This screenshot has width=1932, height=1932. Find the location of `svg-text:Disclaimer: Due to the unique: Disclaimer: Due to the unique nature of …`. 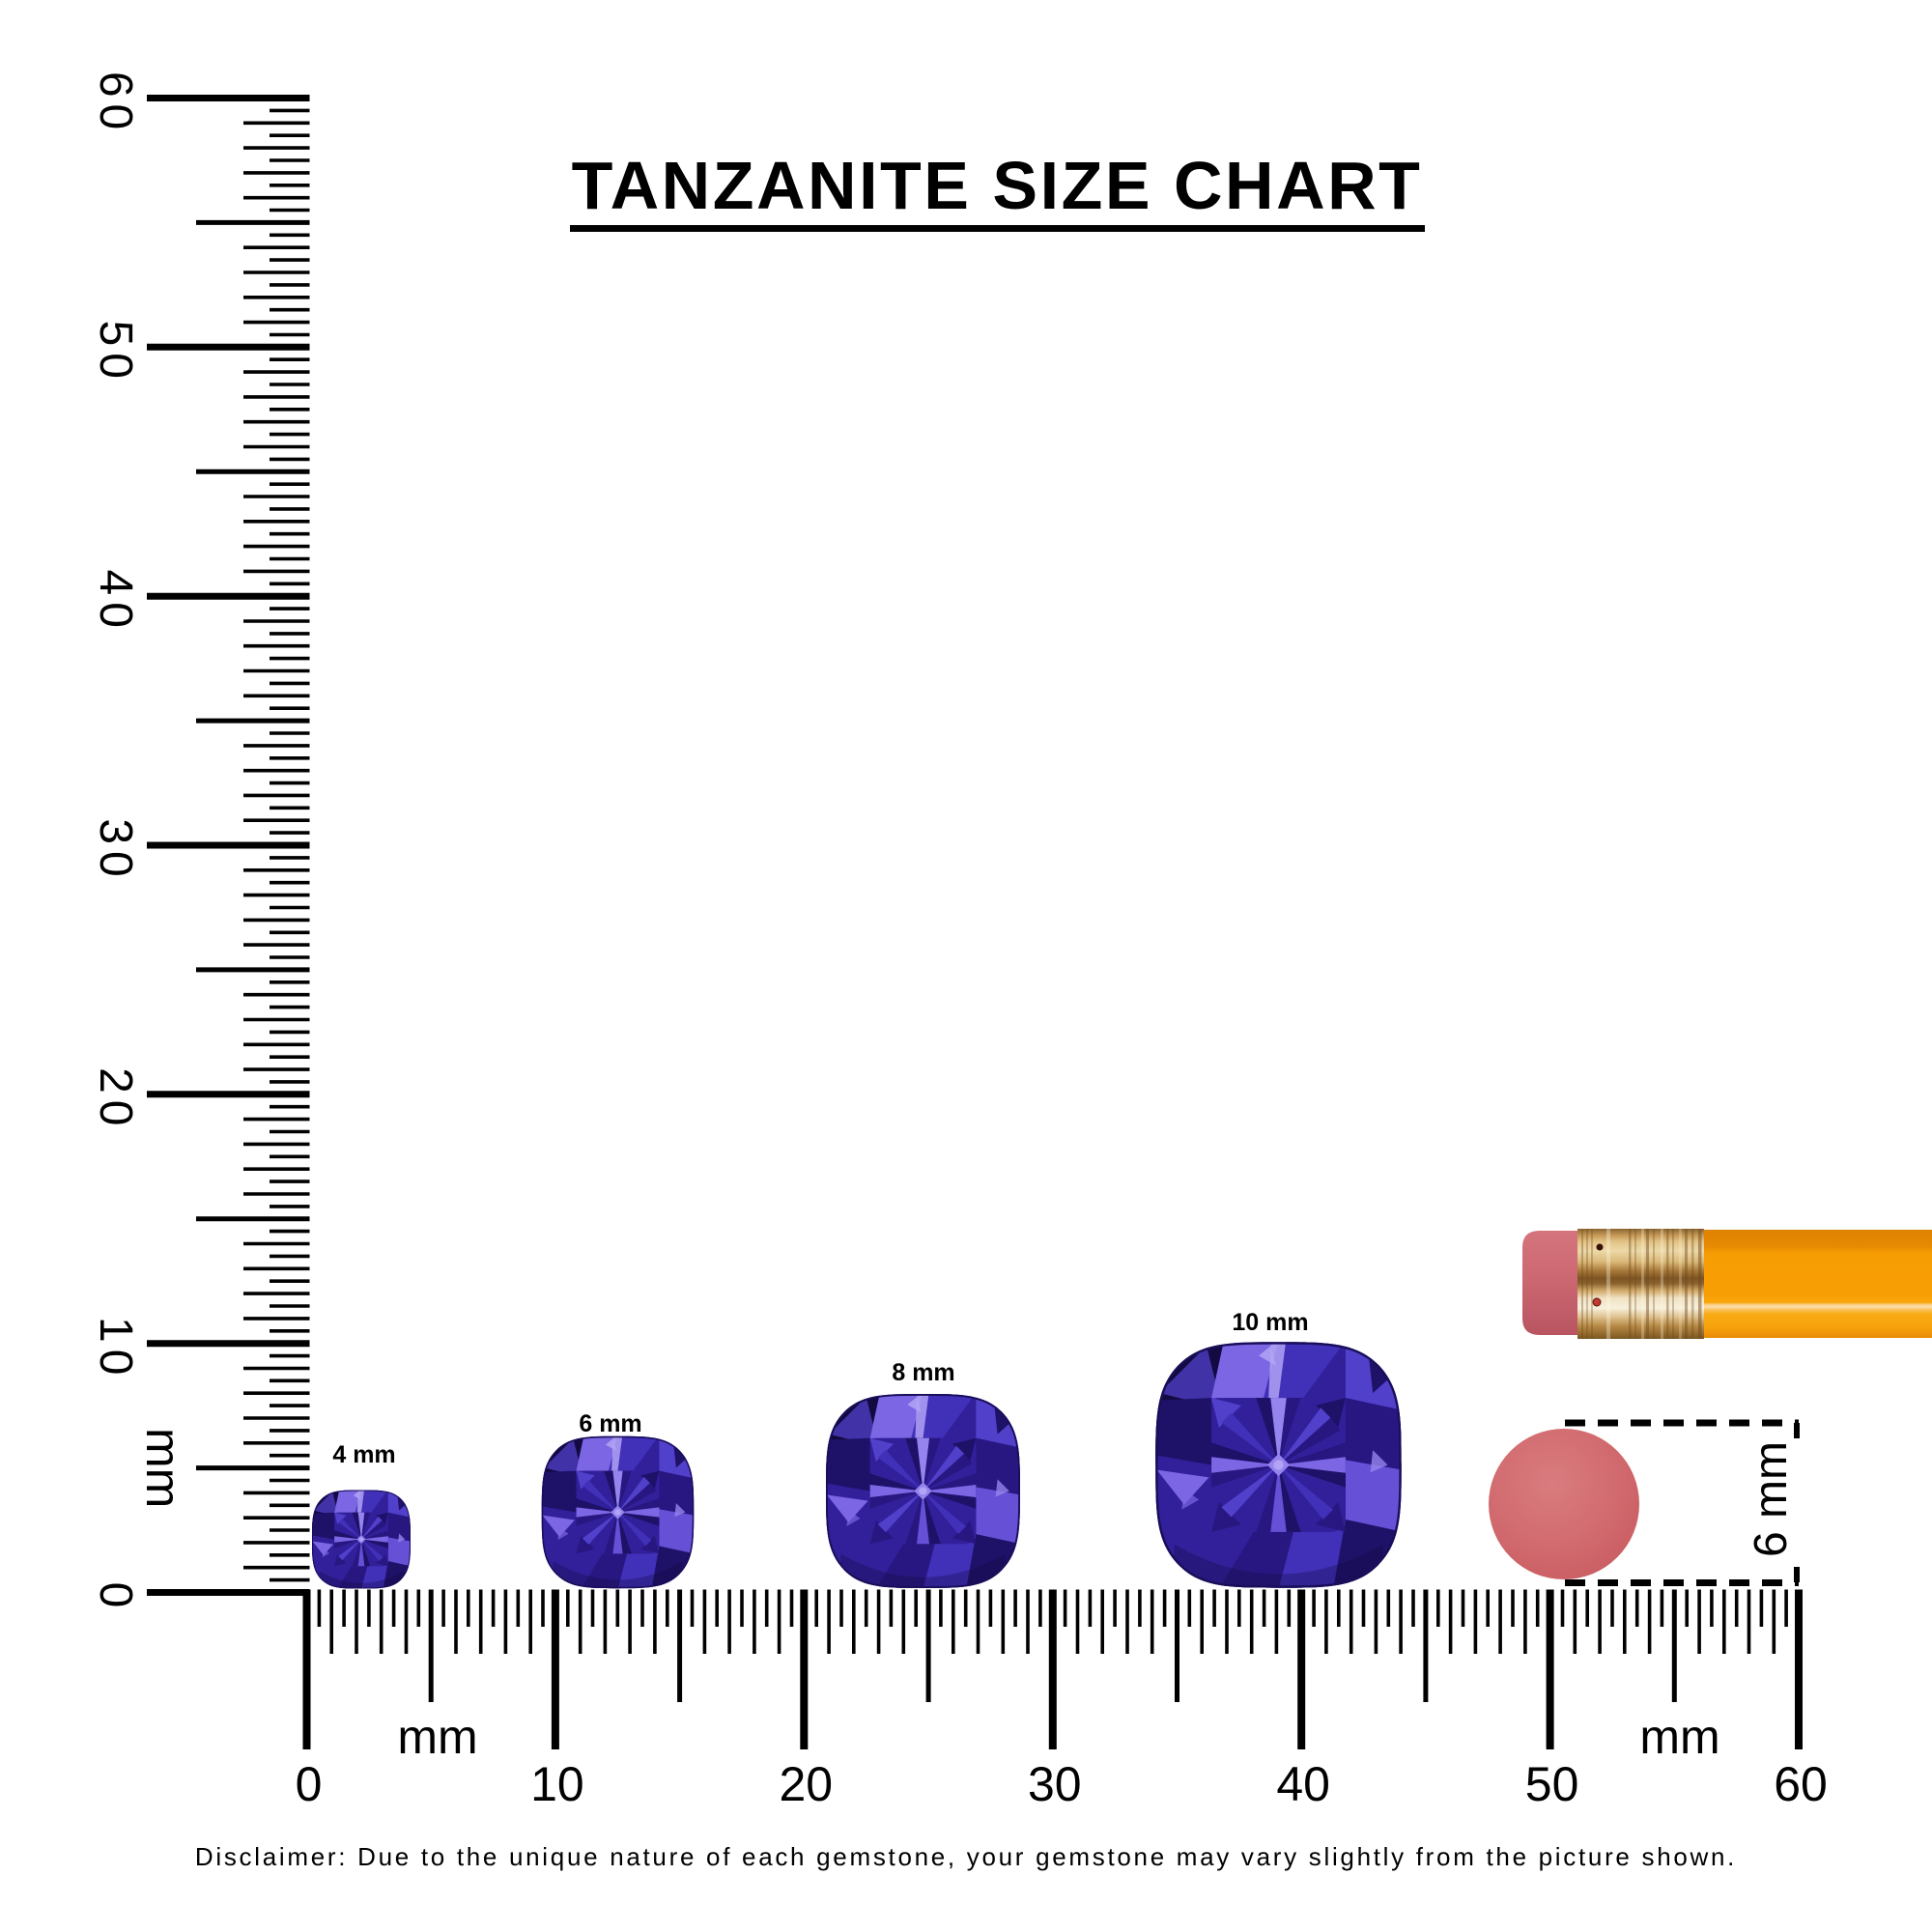

svg-text:Disclaimer: Due to the unique: Disclaimer: Due to the unique nature of … is located at coordinates (966, 1856).